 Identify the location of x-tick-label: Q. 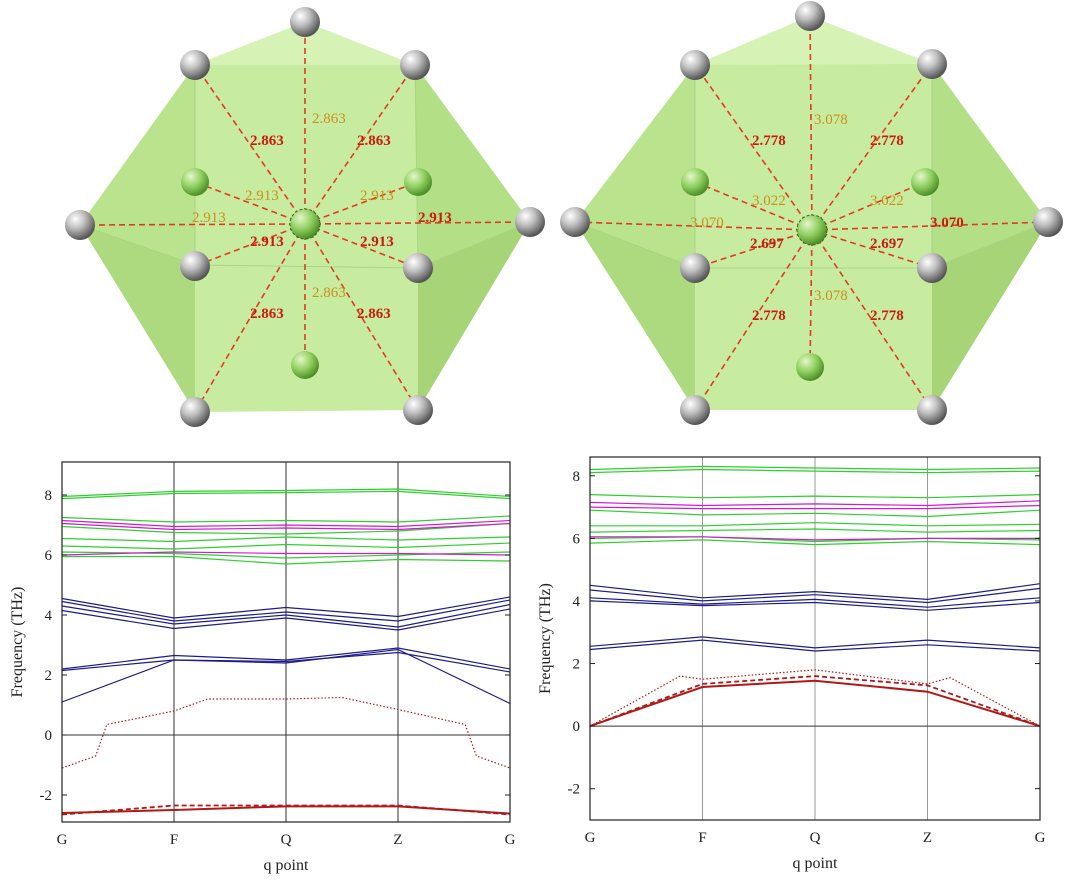
(286, 840).